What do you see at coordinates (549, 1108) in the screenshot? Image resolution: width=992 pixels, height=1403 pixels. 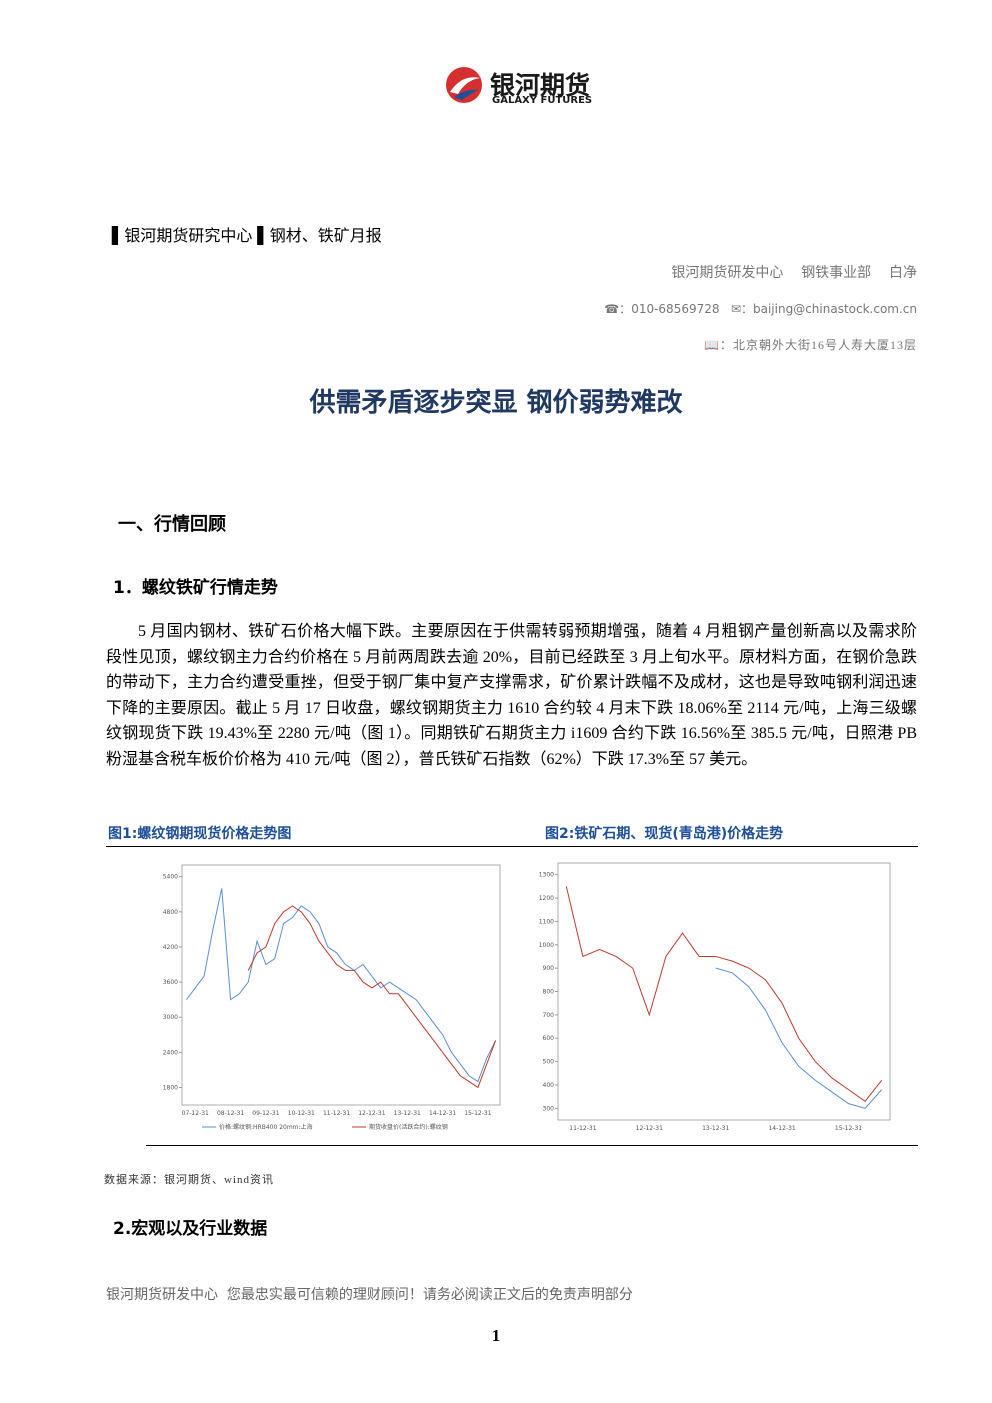 I see `y-tick-label: 300` at bounding box center [549, 1108].